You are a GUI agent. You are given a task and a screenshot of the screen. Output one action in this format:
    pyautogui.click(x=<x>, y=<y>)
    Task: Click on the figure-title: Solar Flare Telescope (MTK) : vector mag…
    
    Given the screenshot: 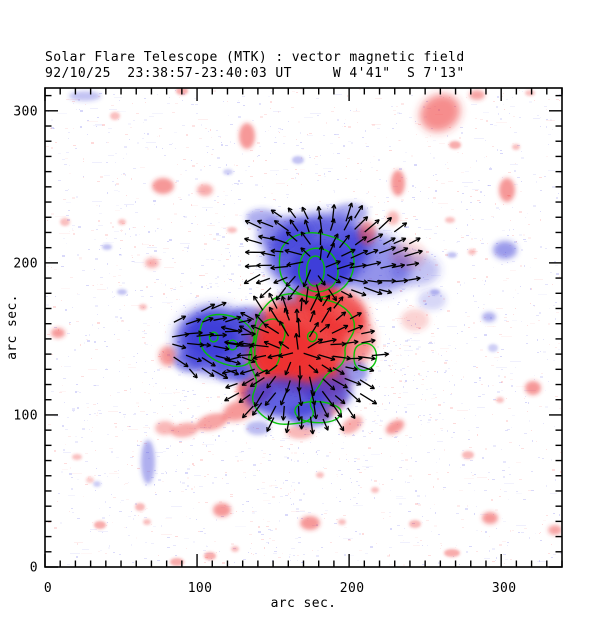 What is the action you would take?
    pyautogui.click(x=255, y=57)
    